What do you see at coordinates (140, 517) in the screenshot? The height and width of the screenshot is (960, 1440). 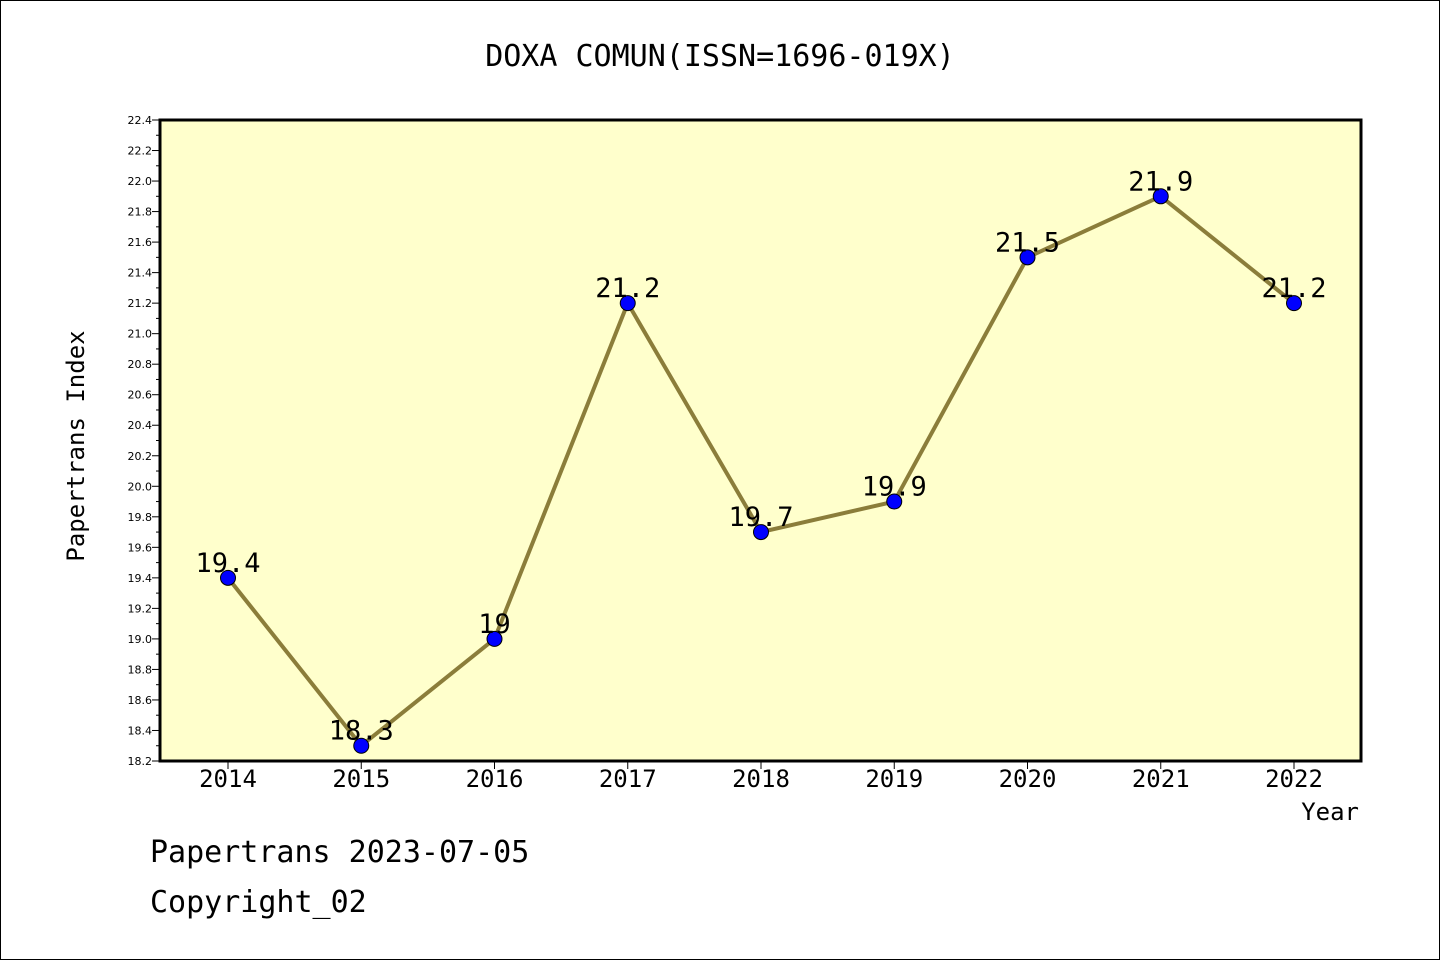 I see `y-tick-label: 19.8` at bounding box center [140, 517].